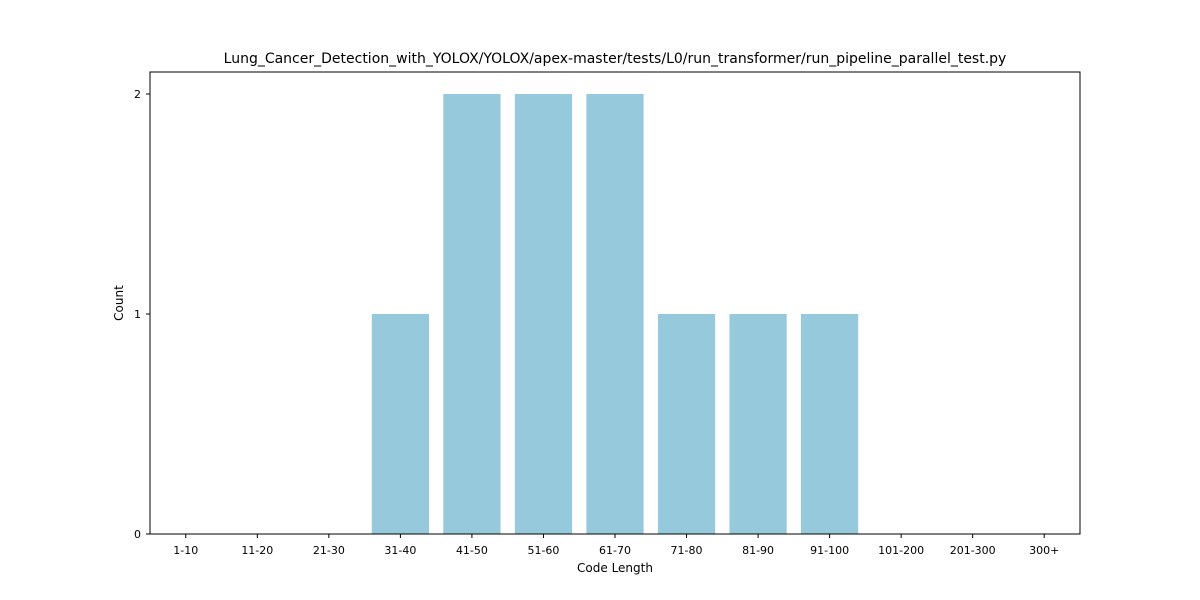 The height and width of the screenshot is (600, 1200). What do you see at coordinates (257, 550) in the screenshot?
I see `x-tick-label: 11-20` at bounding box center [257, 550].